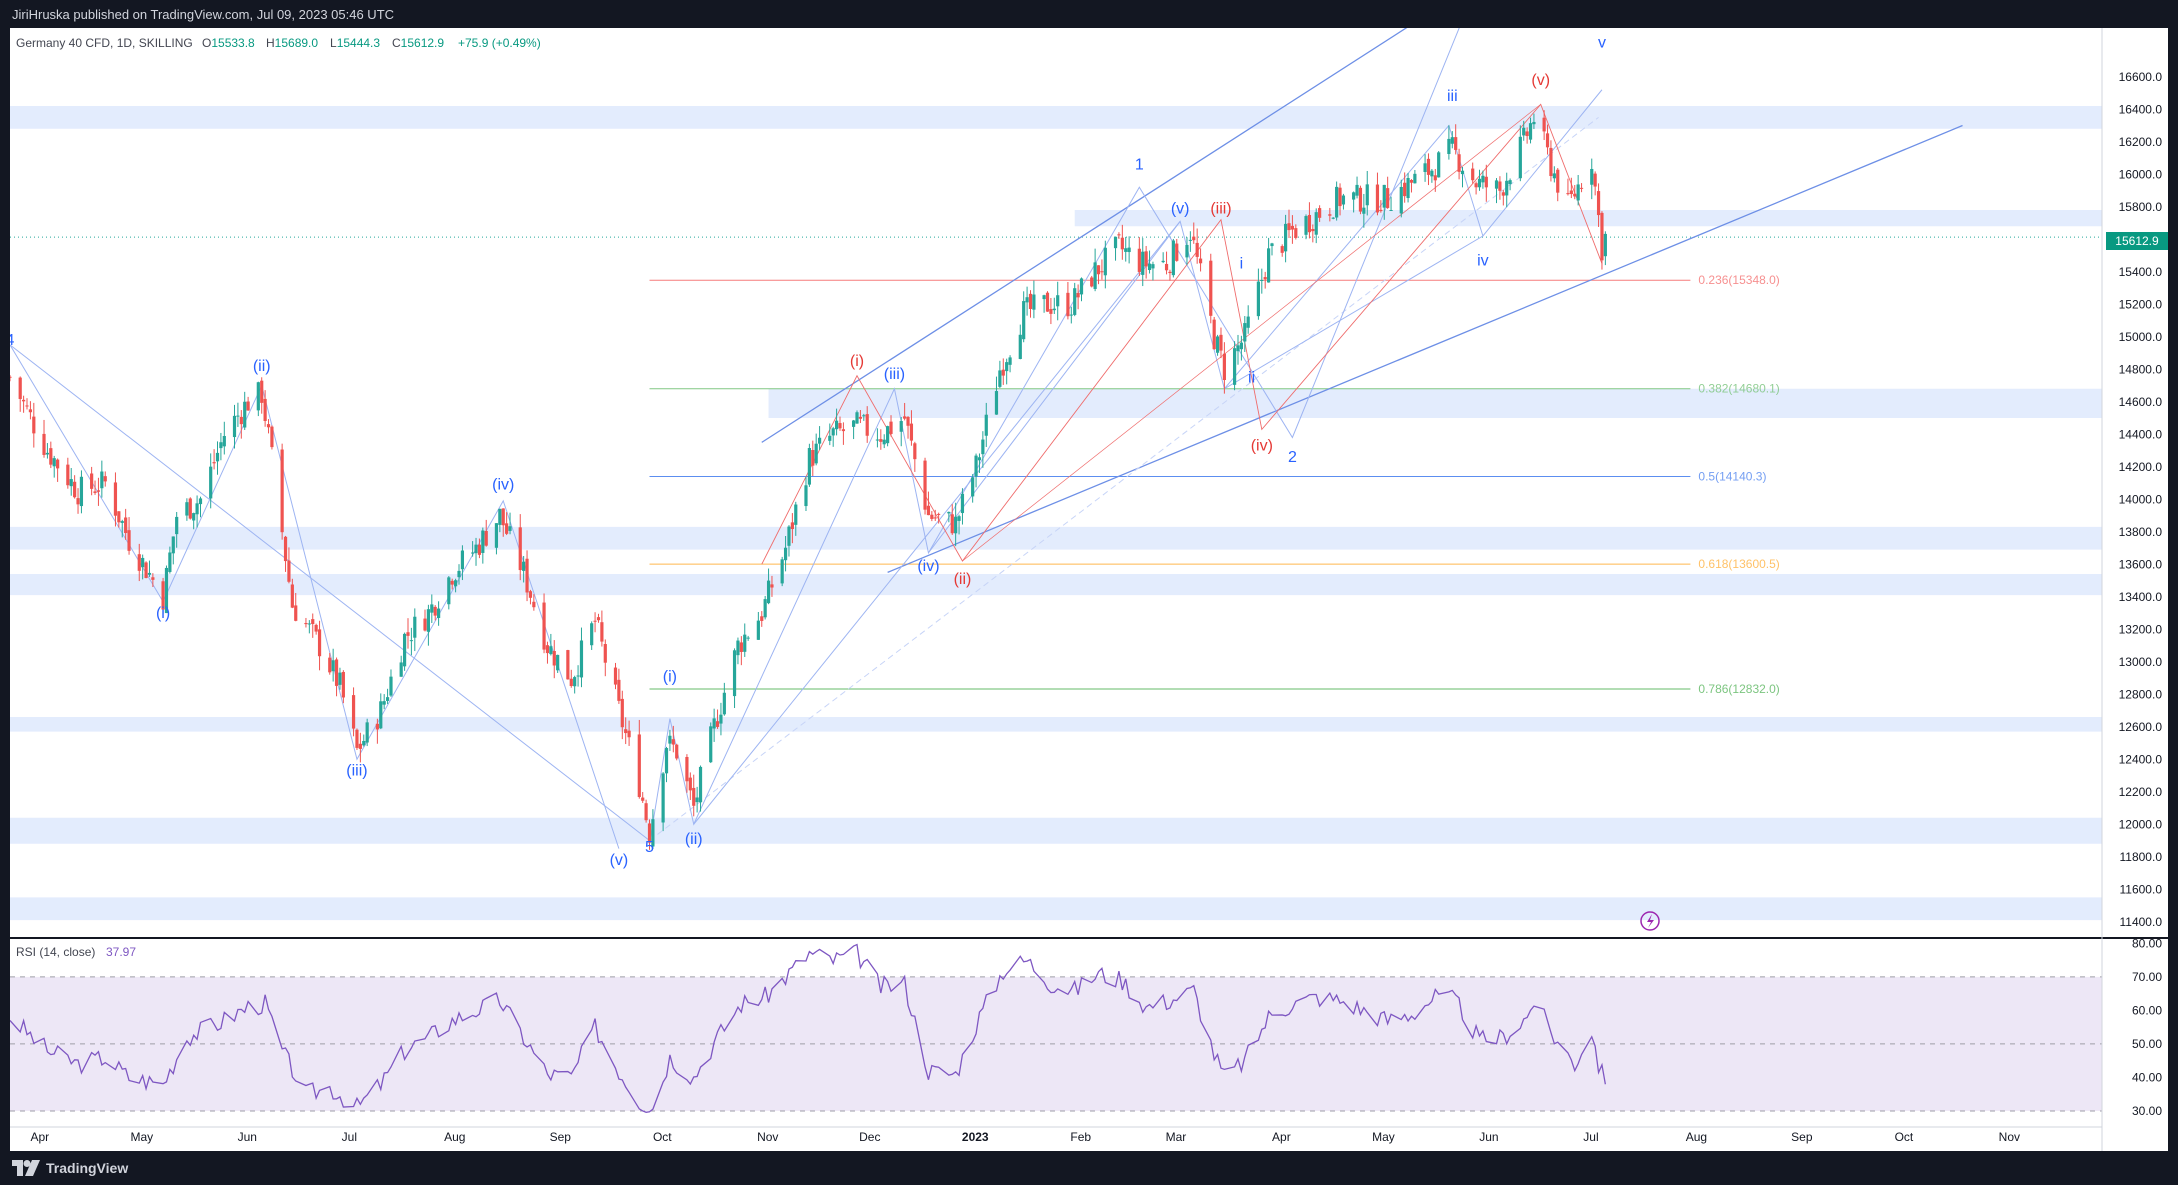 This screenshot has height=1185, width=2178. I want to click on price-tick: 11600.0, so click(2141, 889).